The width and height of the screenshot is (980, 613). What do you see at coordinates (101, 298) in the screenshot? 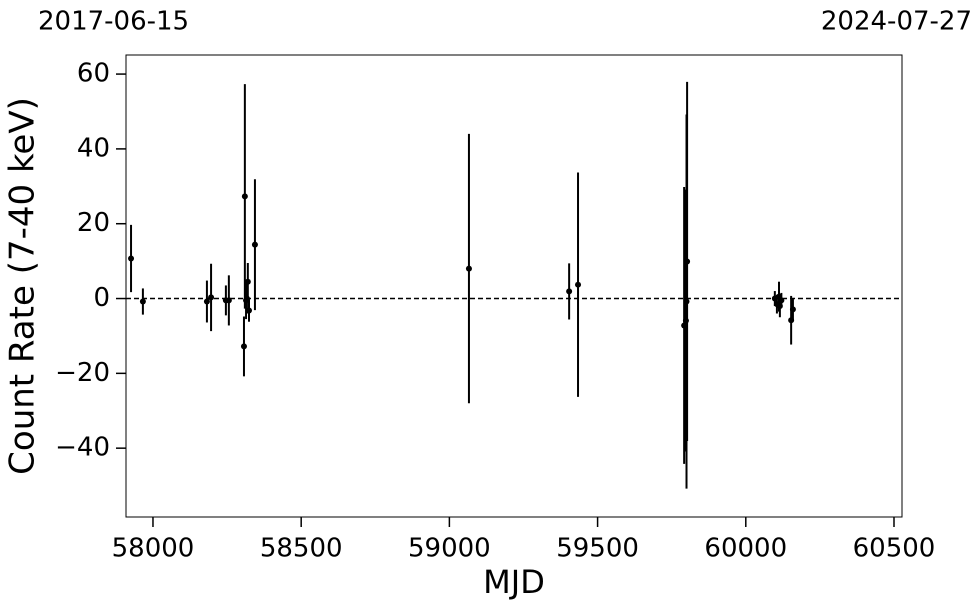
I see `y-tick-label: 0` at bounding box center [101, 298].